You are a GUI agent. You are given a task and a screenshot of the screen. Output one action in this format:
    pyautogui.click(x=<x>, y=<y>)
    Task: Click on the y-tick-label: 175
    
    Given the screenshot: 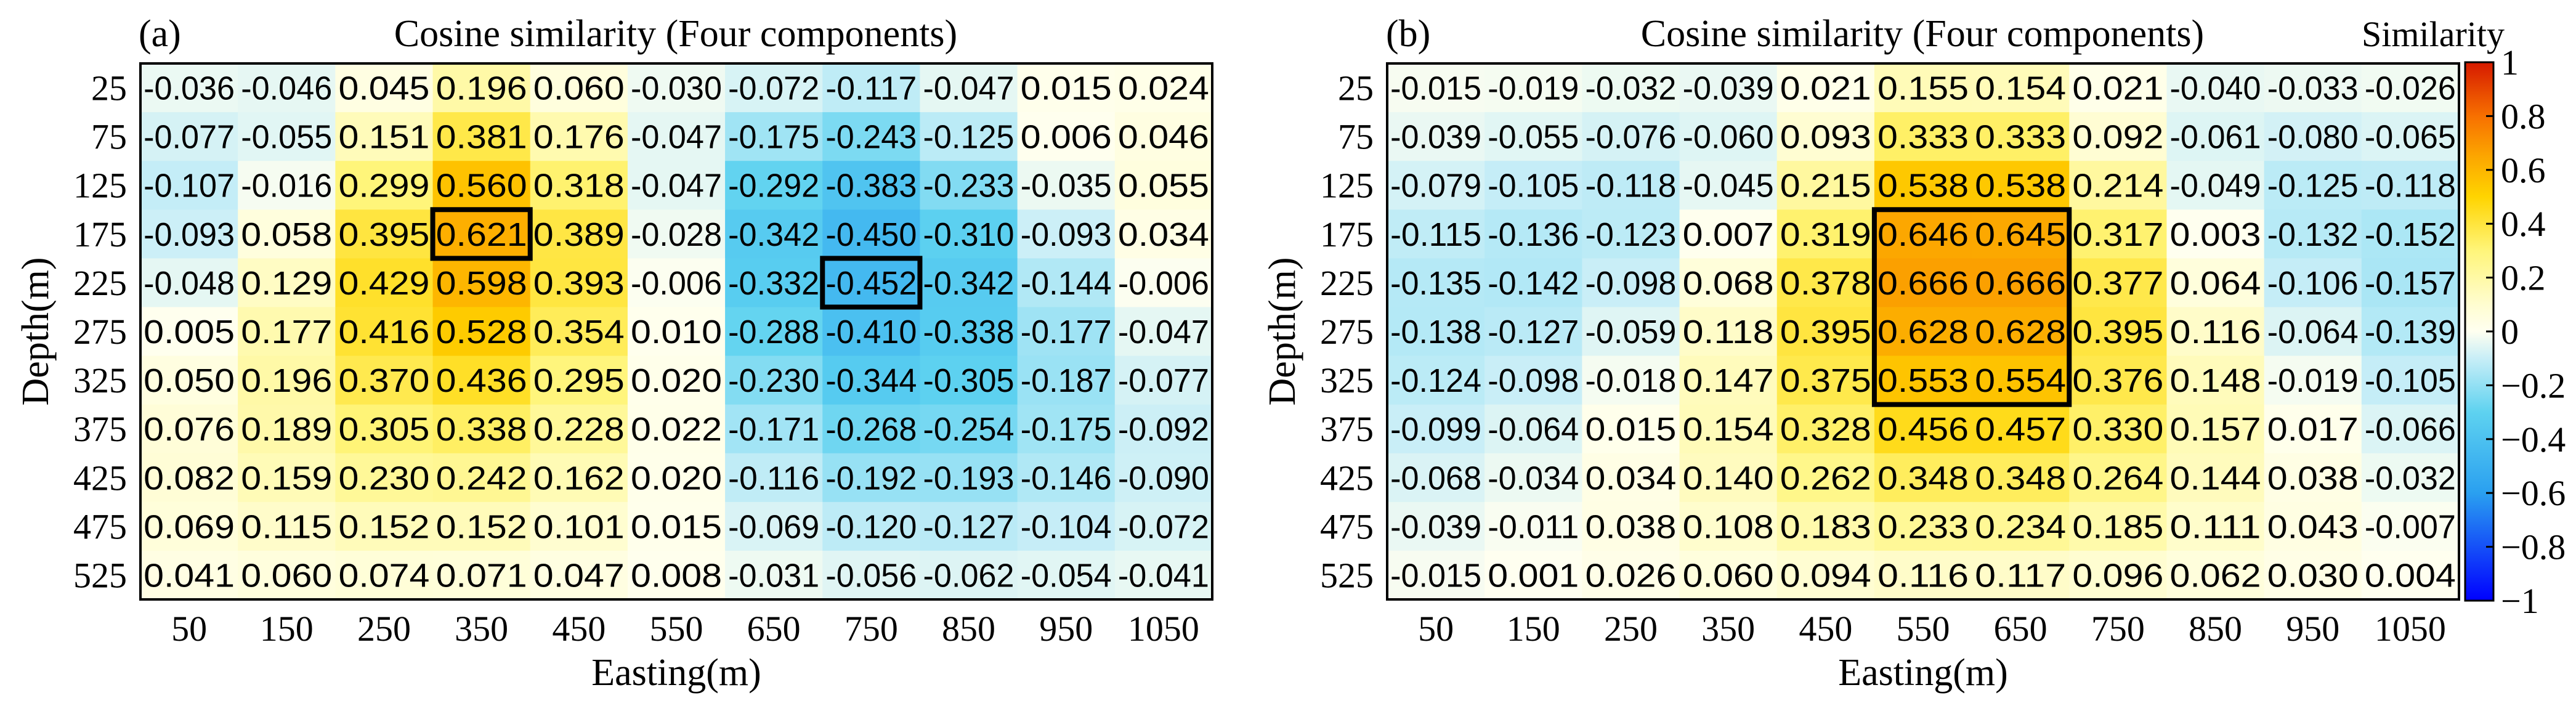 What is the action you would take?
    pyautogui.click(x=100, y=234)
    